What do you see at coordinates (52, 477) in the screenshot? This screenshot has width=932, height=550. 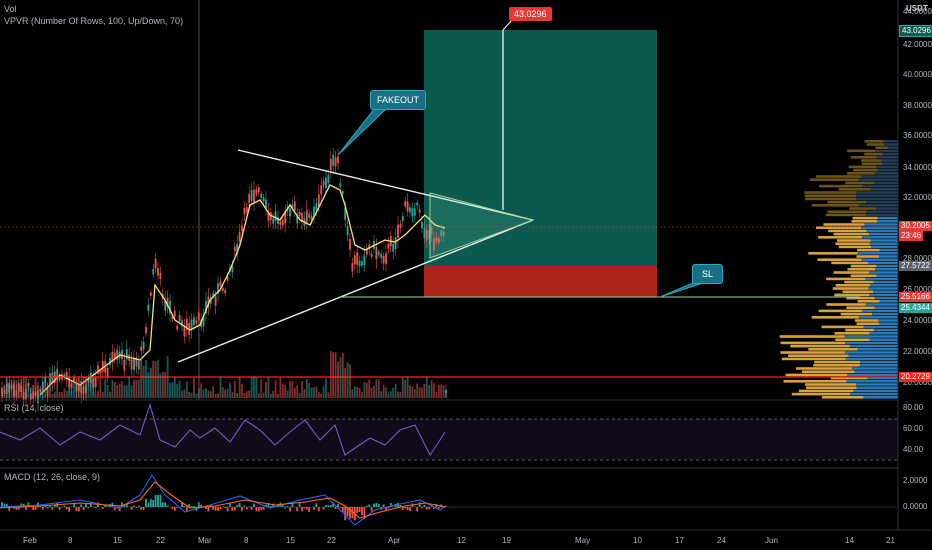 I see `macd-label: MACD (12, 26, close, 9)` at bounding box center [52, 477].